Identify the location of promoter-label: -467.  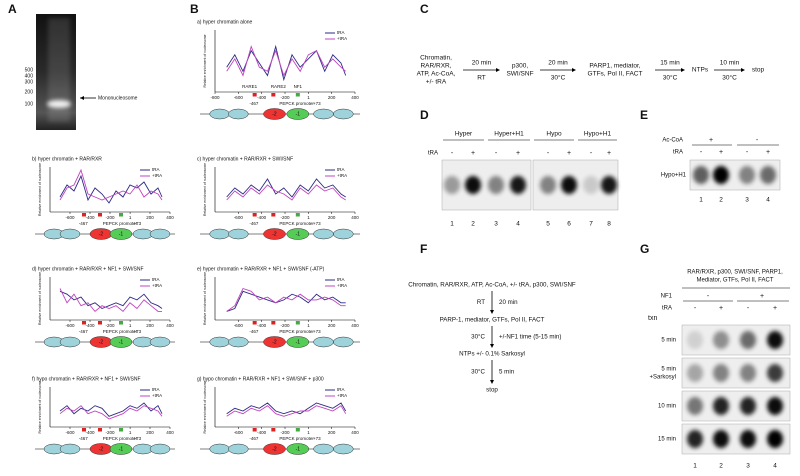
(84, 331).